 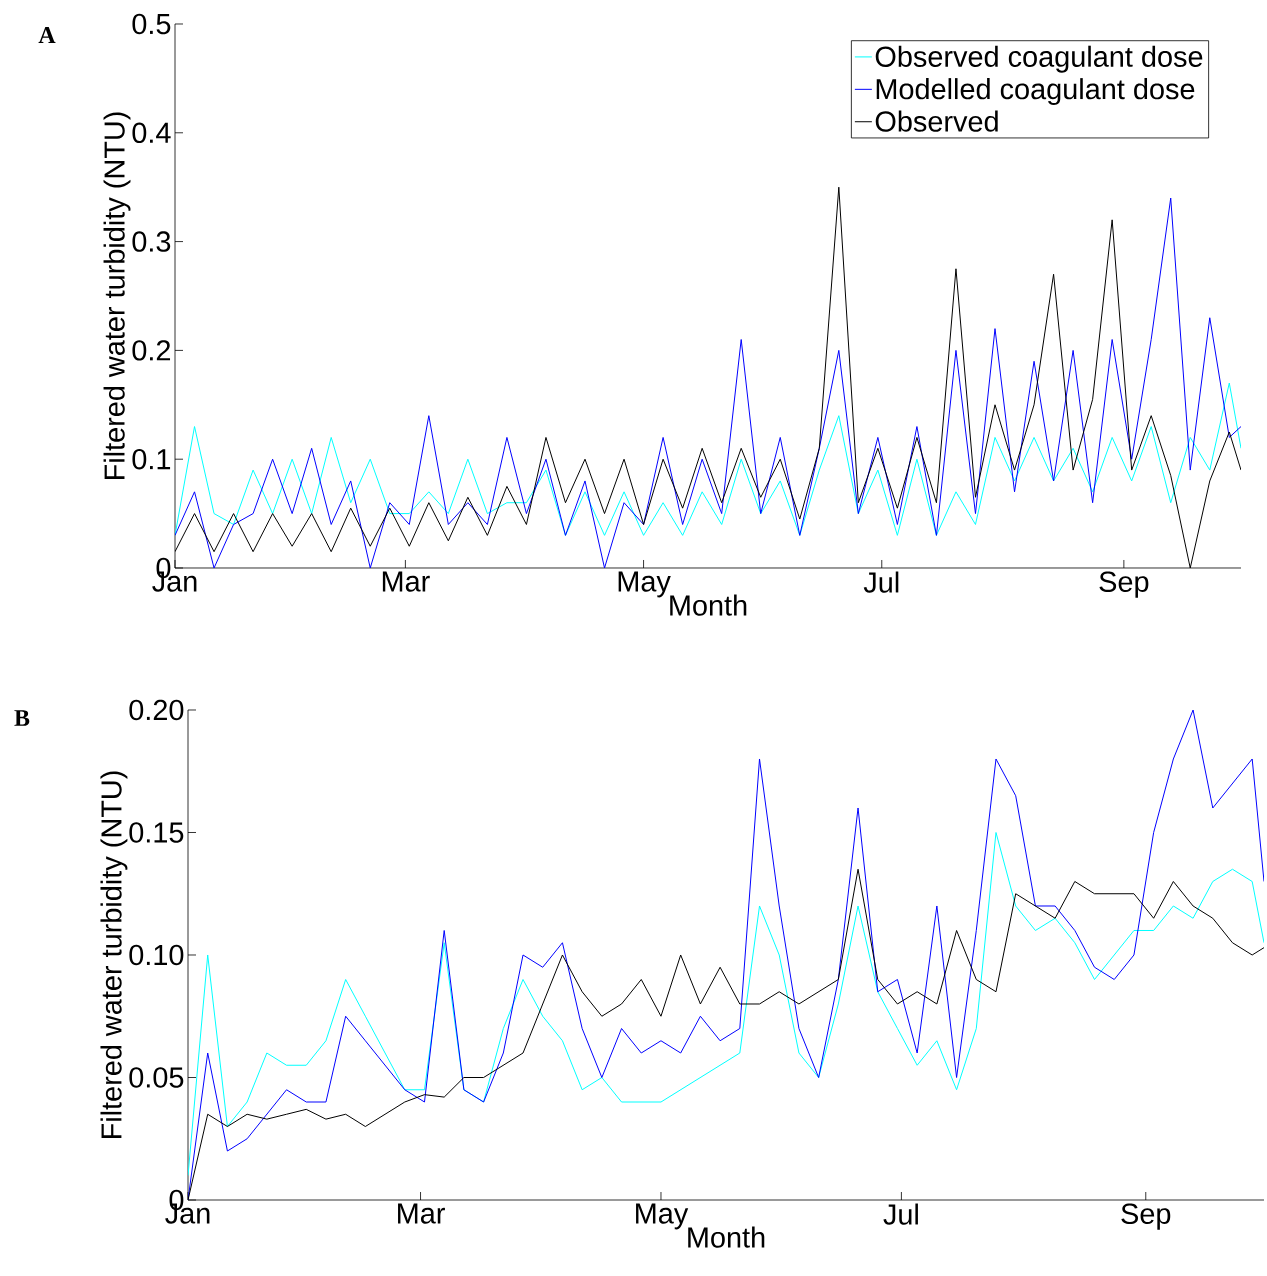 I want to click on y-tick-label: 0.1, so click(x=151, y=459).